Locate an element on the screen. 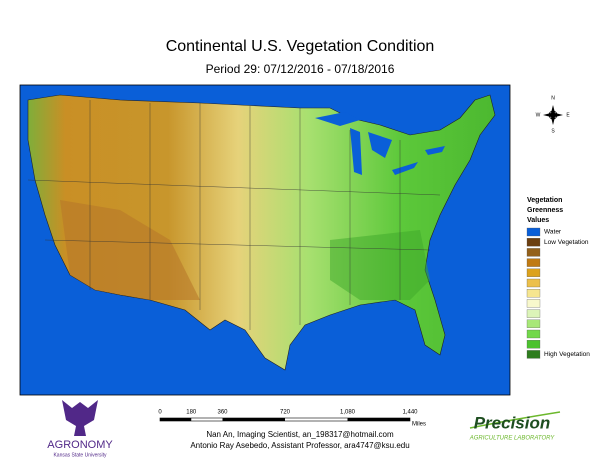 This screenshot has height=464, width=600. swoosh is located at coordinates (515, 420).